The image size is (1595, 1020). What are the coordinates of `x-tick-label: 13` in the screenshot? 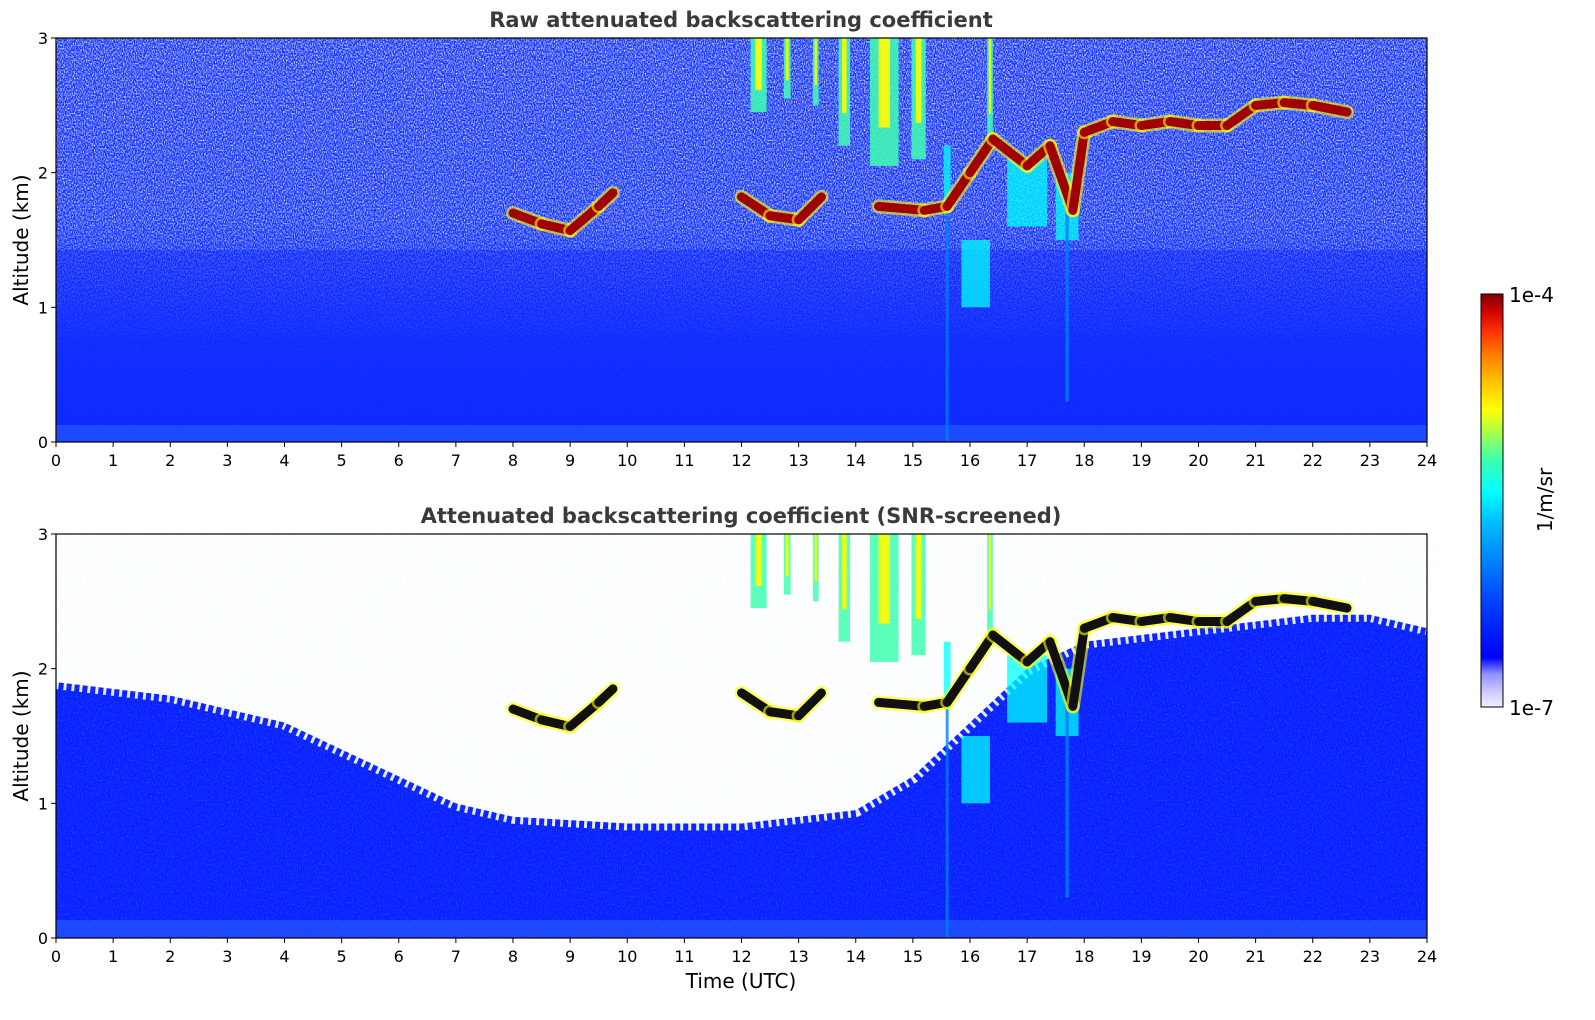 It's located at (798, 460).